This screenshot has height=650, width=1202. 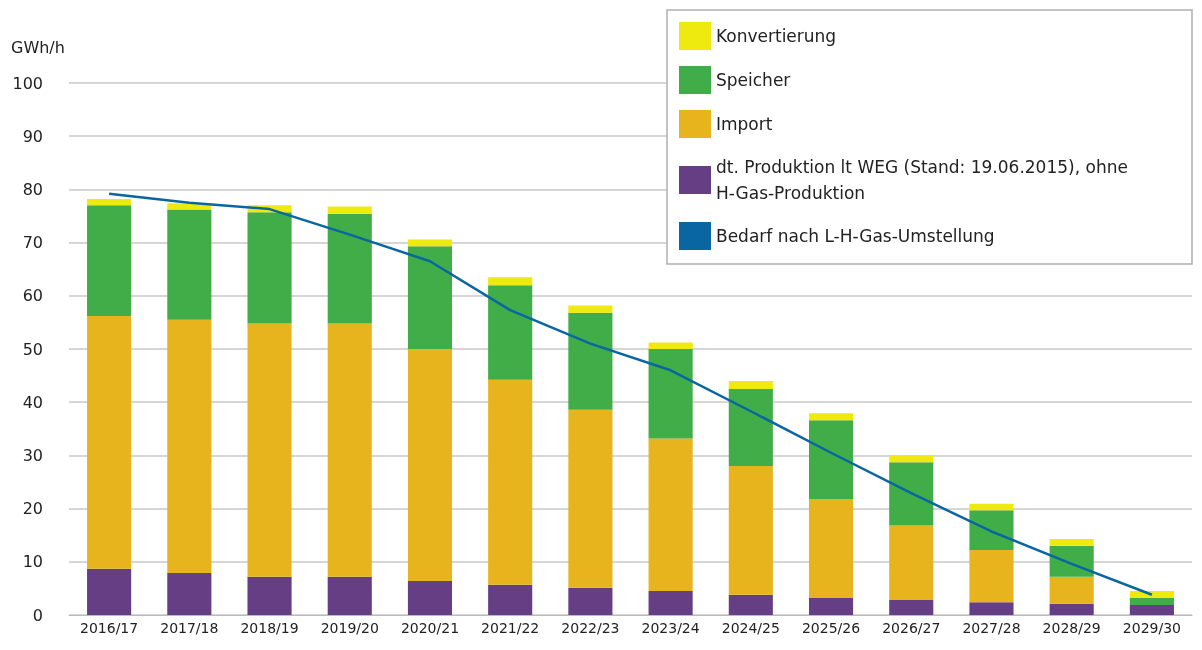 What do you see at coordinates (32, 562) in the screenshot?
I see `y-tick-label: 10` at bounding box center [32, 562].